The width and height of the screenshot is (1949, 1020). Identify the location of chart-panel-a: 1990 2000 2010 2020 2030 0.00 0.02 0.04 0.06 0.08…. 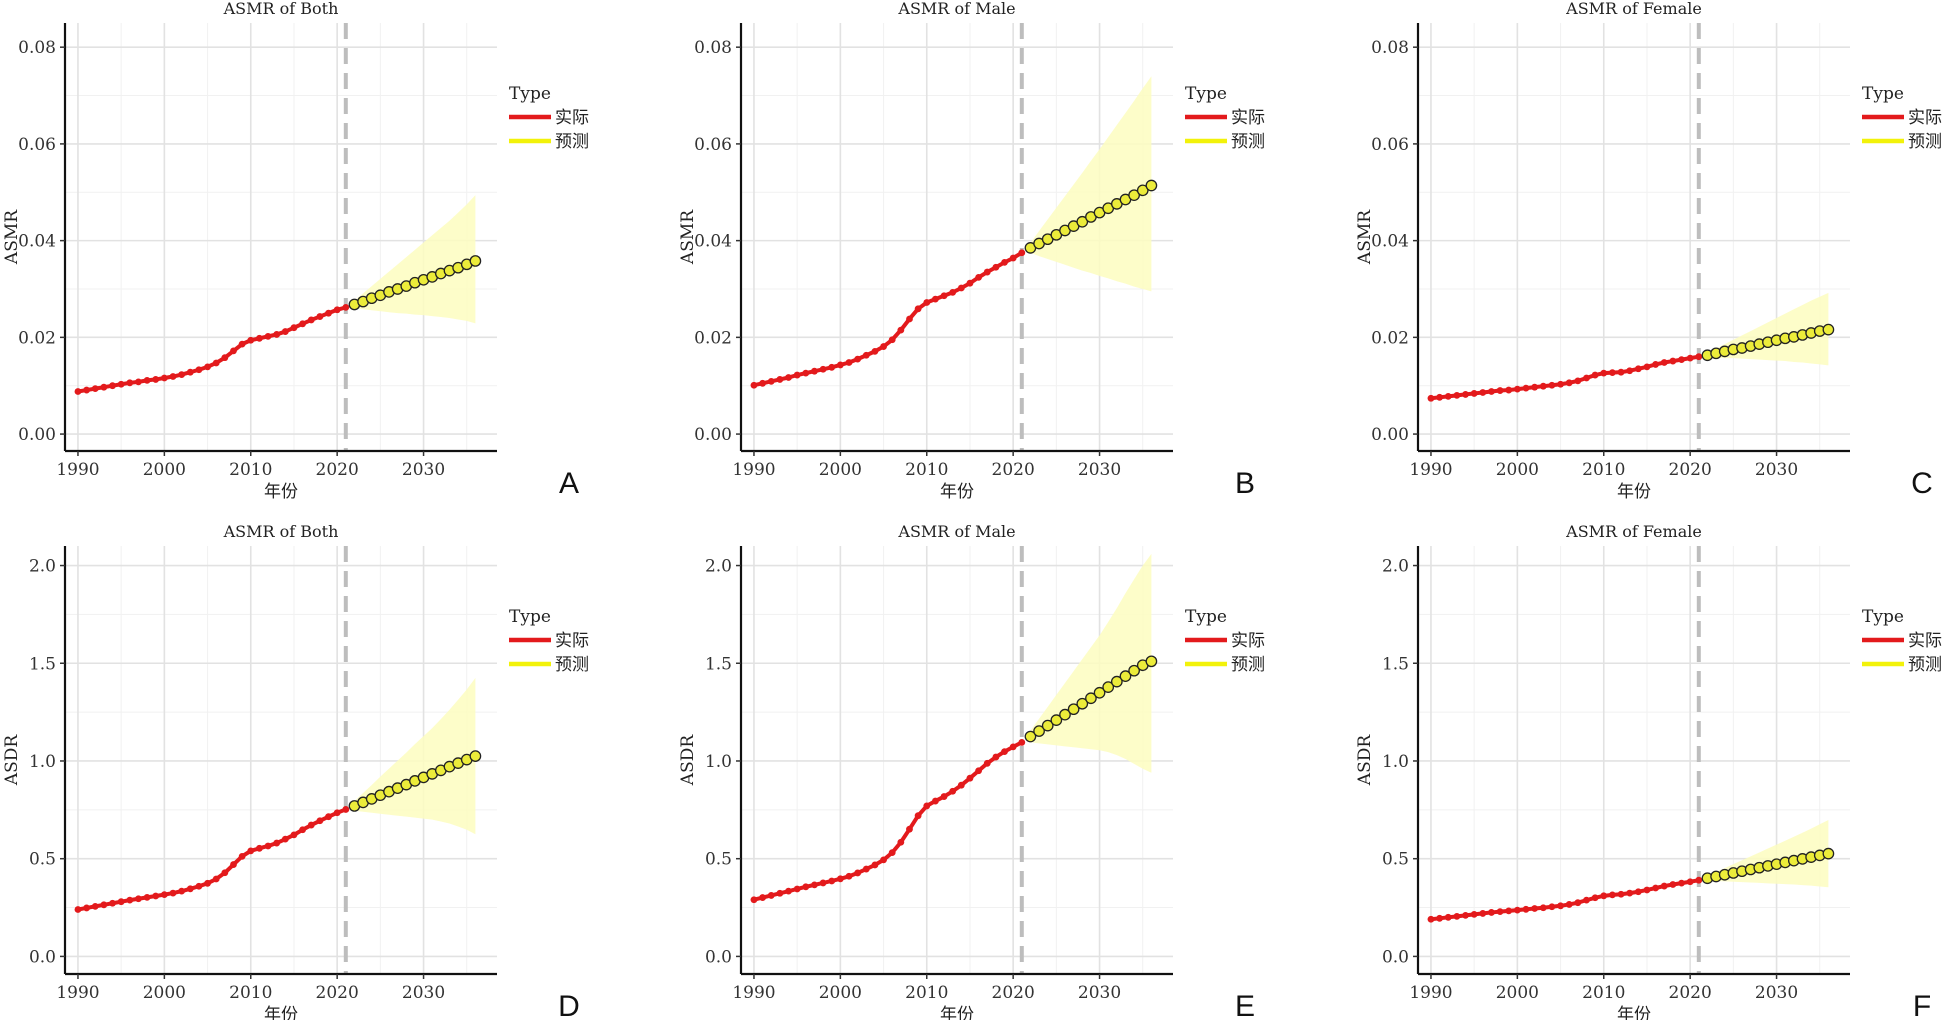
(295, 251).